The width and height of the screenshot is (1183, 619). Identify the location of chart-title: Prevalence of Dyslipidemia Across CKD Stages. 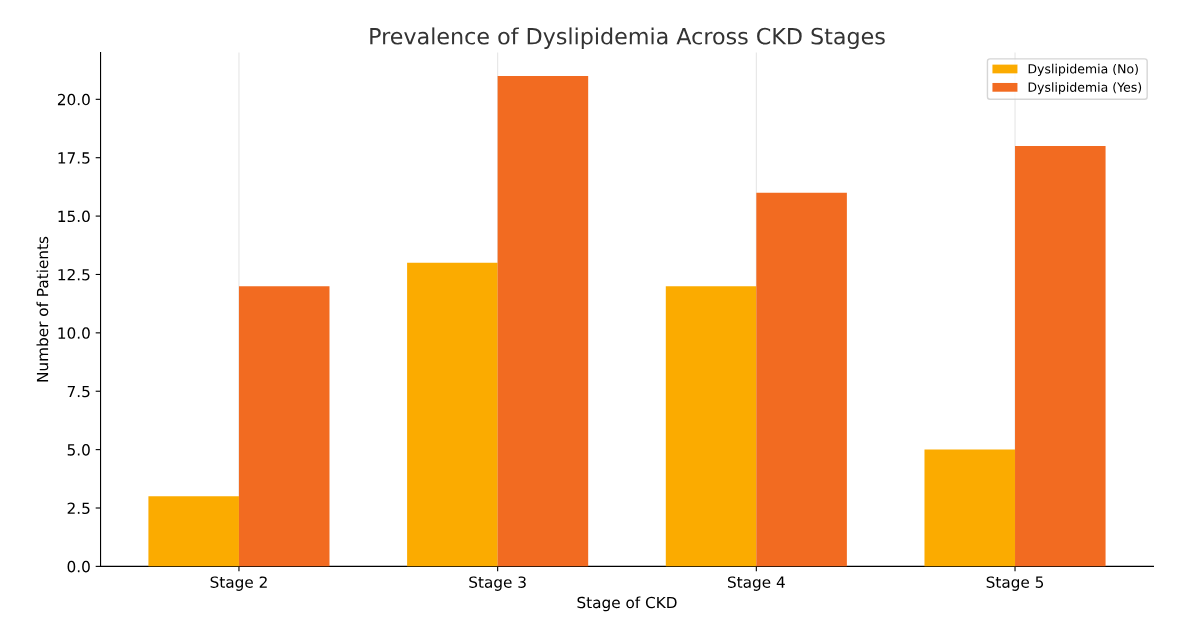
(627, 38).